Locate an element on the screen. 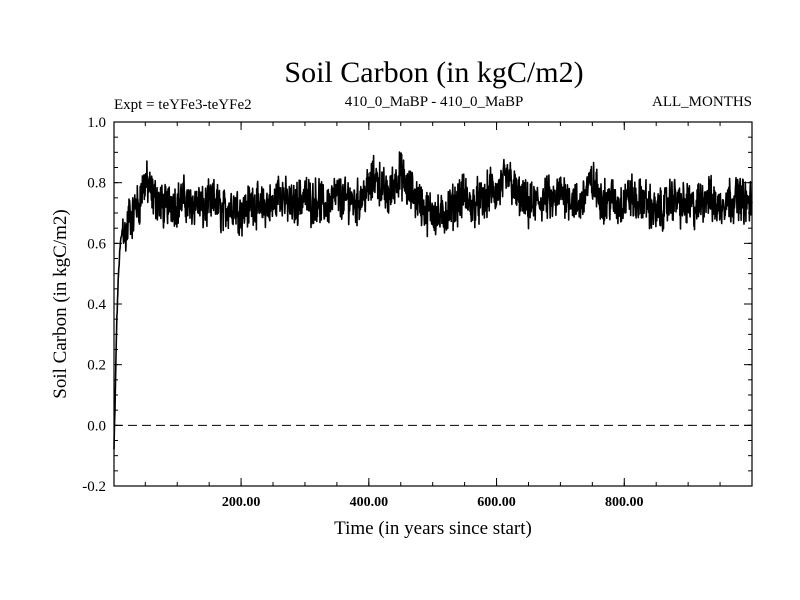 Image resolution: width=800 pixels, height=600 pixels. y-tick-label: 1.0 is located at coordinates (96, 123).